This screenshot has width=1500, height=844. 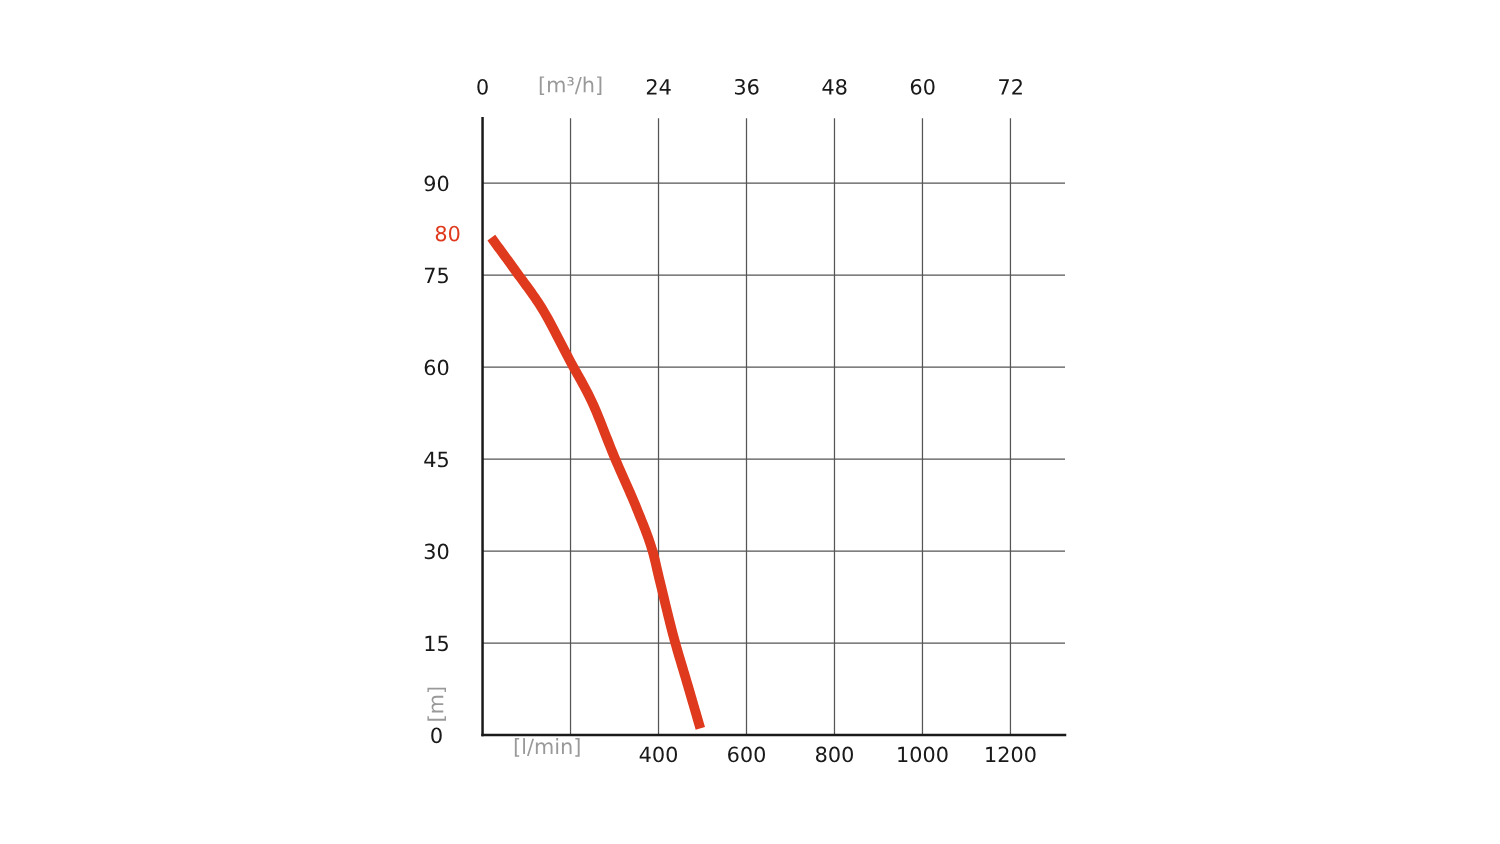 What do you see at coordinates (834, 754) in the screenshot?
I see `x-tick-label: 800` at bounding box center [834, 754].